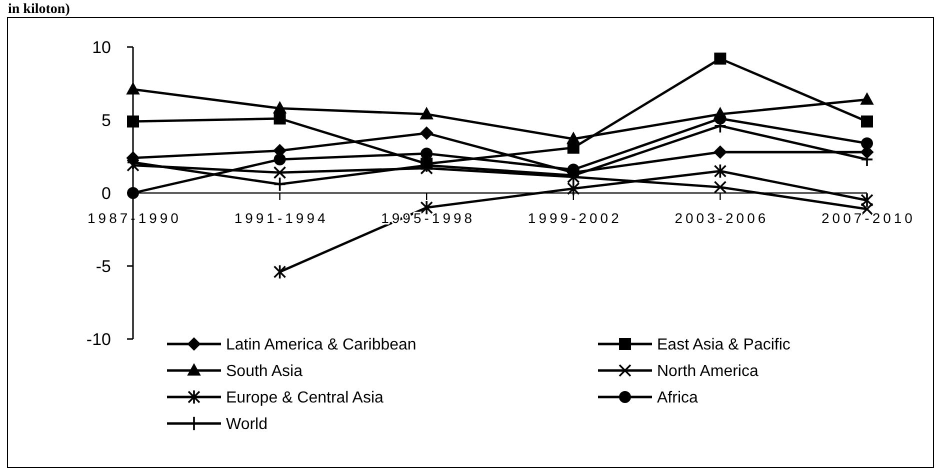 Image resolution: width=940 pixels, height=471 pixels. Describe the element at coordinates (39, 9) in the screenshot. I see `chart-title: in kiloton)` at that location.